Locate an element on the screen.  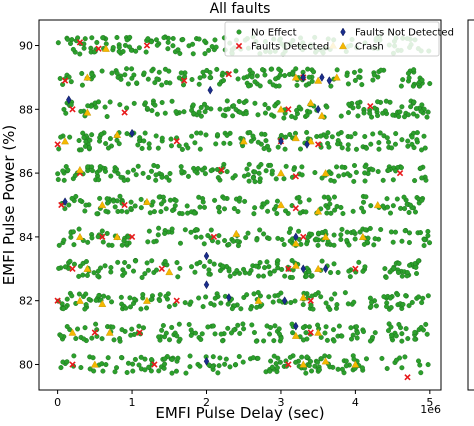
x-tick-label: 1 is located at coordinates (132, 402).